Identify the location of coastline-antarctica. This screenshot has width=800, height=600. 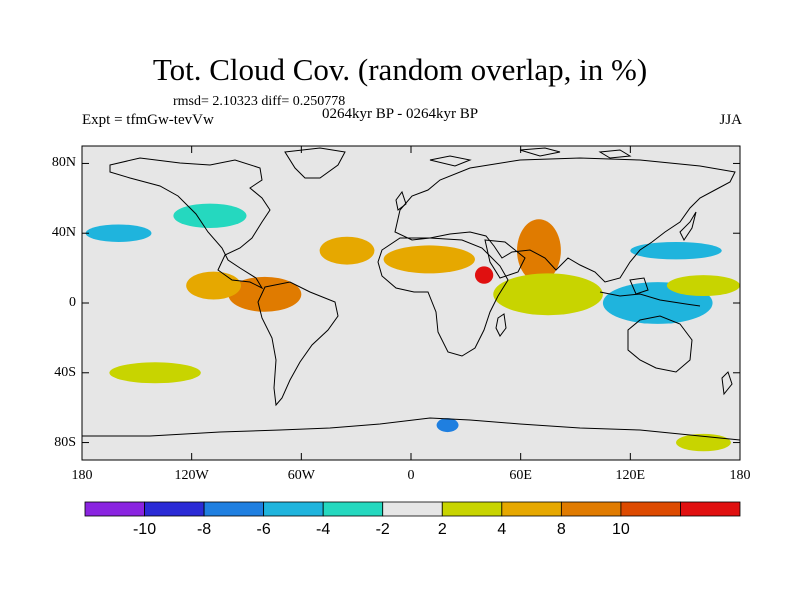
(411, 429).